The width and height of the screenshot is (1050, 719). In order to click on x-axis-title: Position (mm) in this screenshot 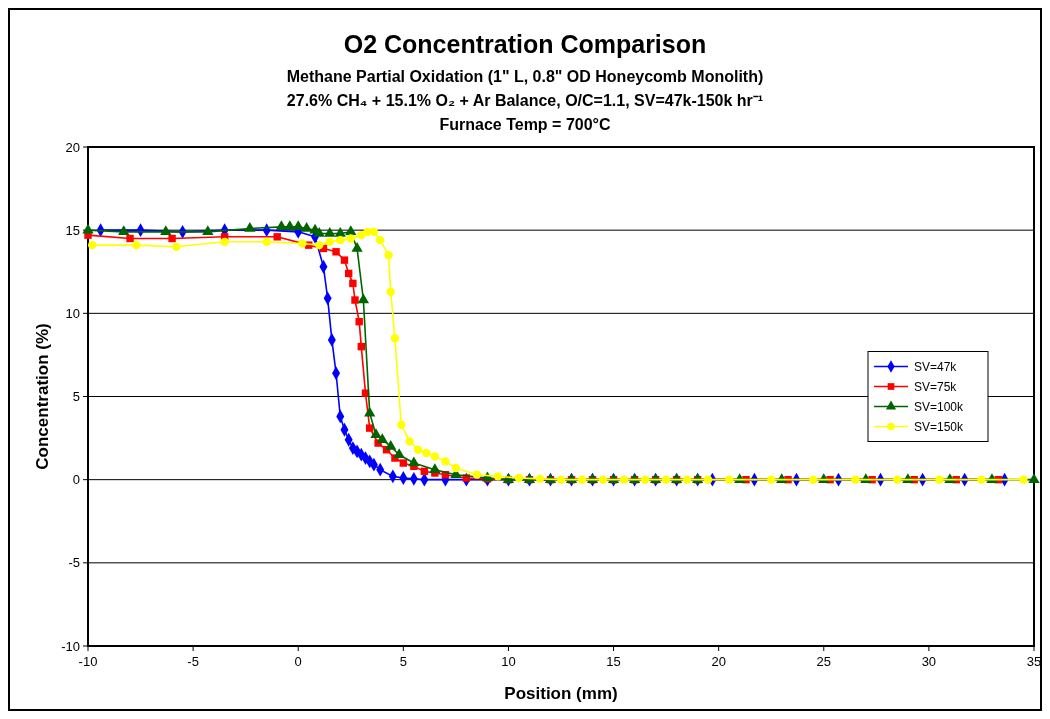, I will do `click(561, 693)`.